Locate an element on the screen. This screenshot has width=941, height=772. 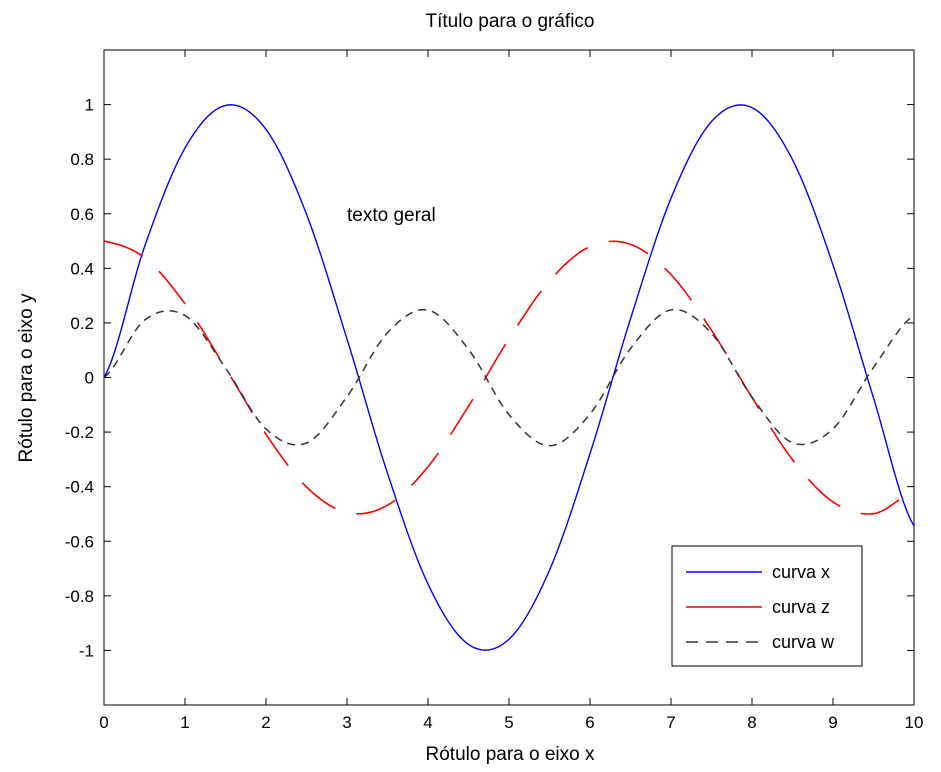
x-tick-label: 6 is located at coordinates (589, 722).